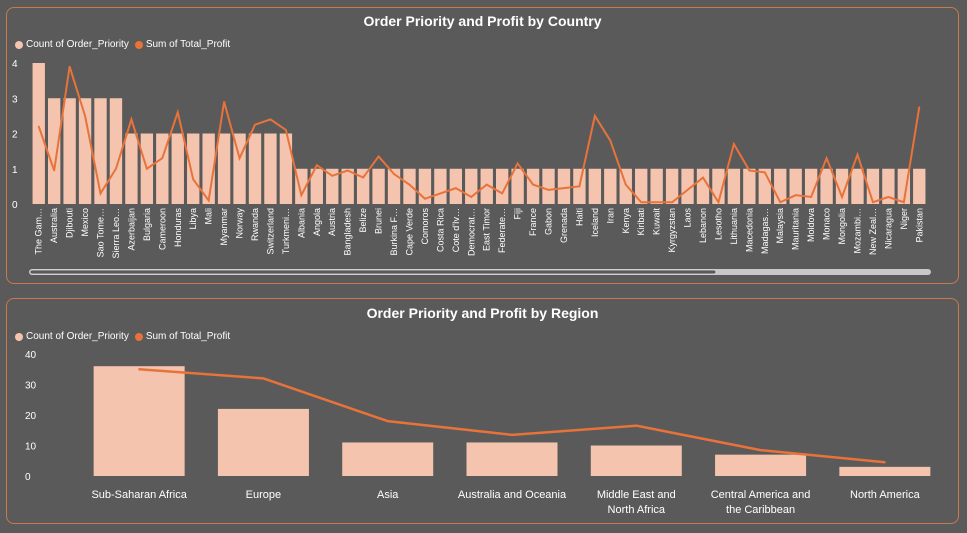 This screenshot has width=967, height=533. What do you see at coordinates (440, 230) in the screenshot?
I see `x-tick-label: Costa Rica` at bounding box center [440, 230].